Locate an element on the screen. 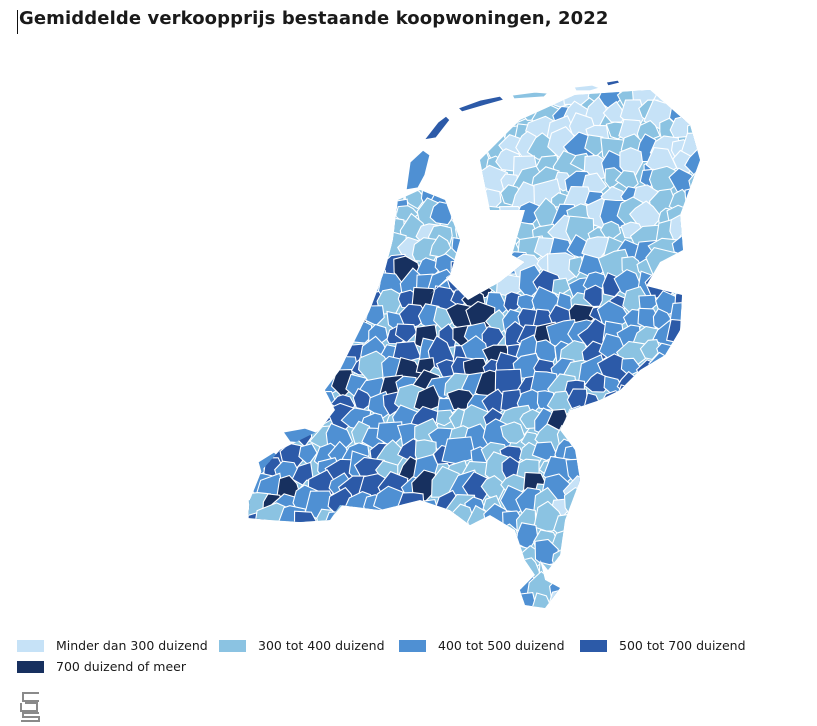 The width and height of the screenshot is (817, 726). terschelling-island is located at coordinates (481, 104).